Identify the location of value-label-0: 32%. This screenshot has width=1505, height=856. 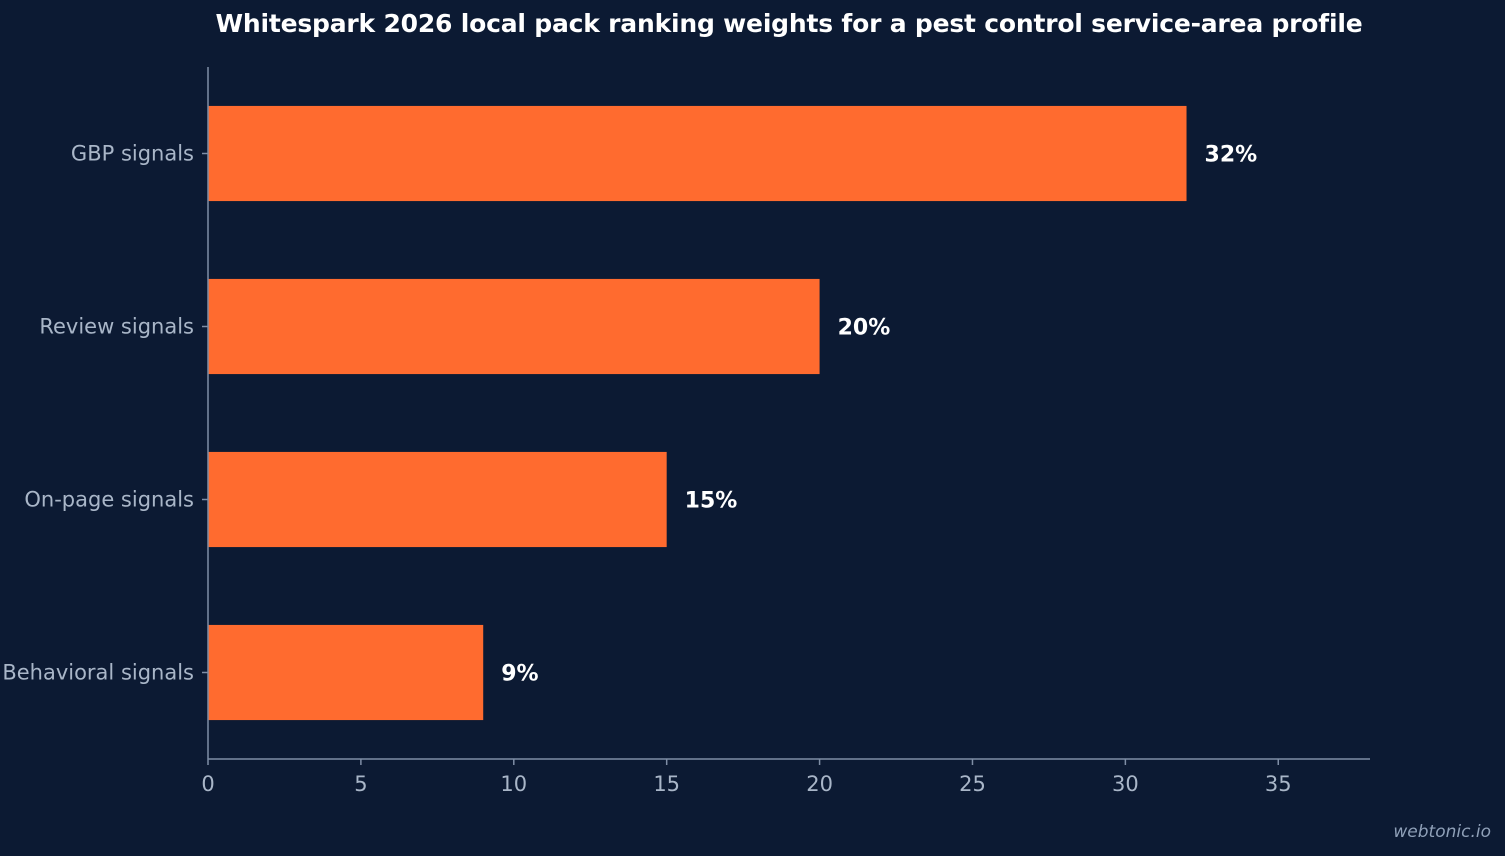
(1231, 155).